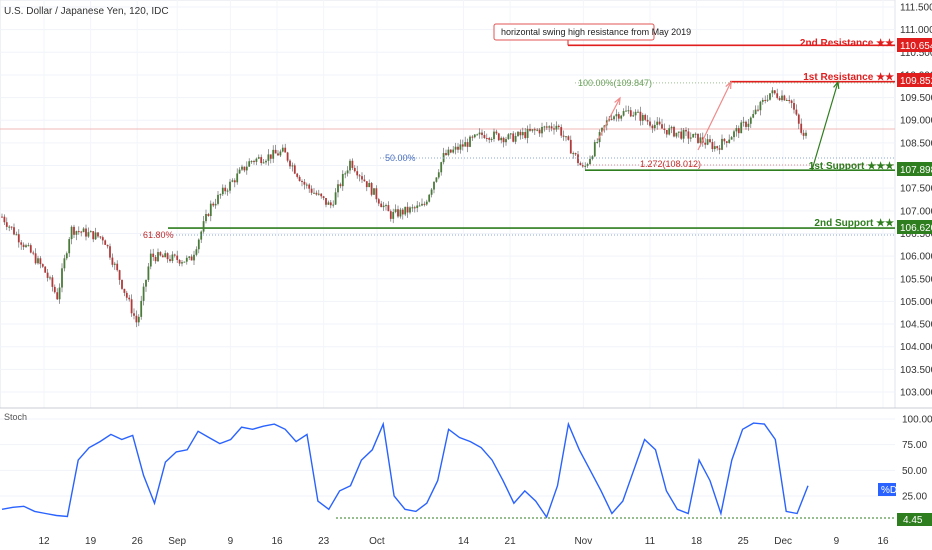 This screenshot has width=932, height=550. Describe the element at coordinates (15, 417) in the screenshot. I see `stoch-label: Stoch` at that location.